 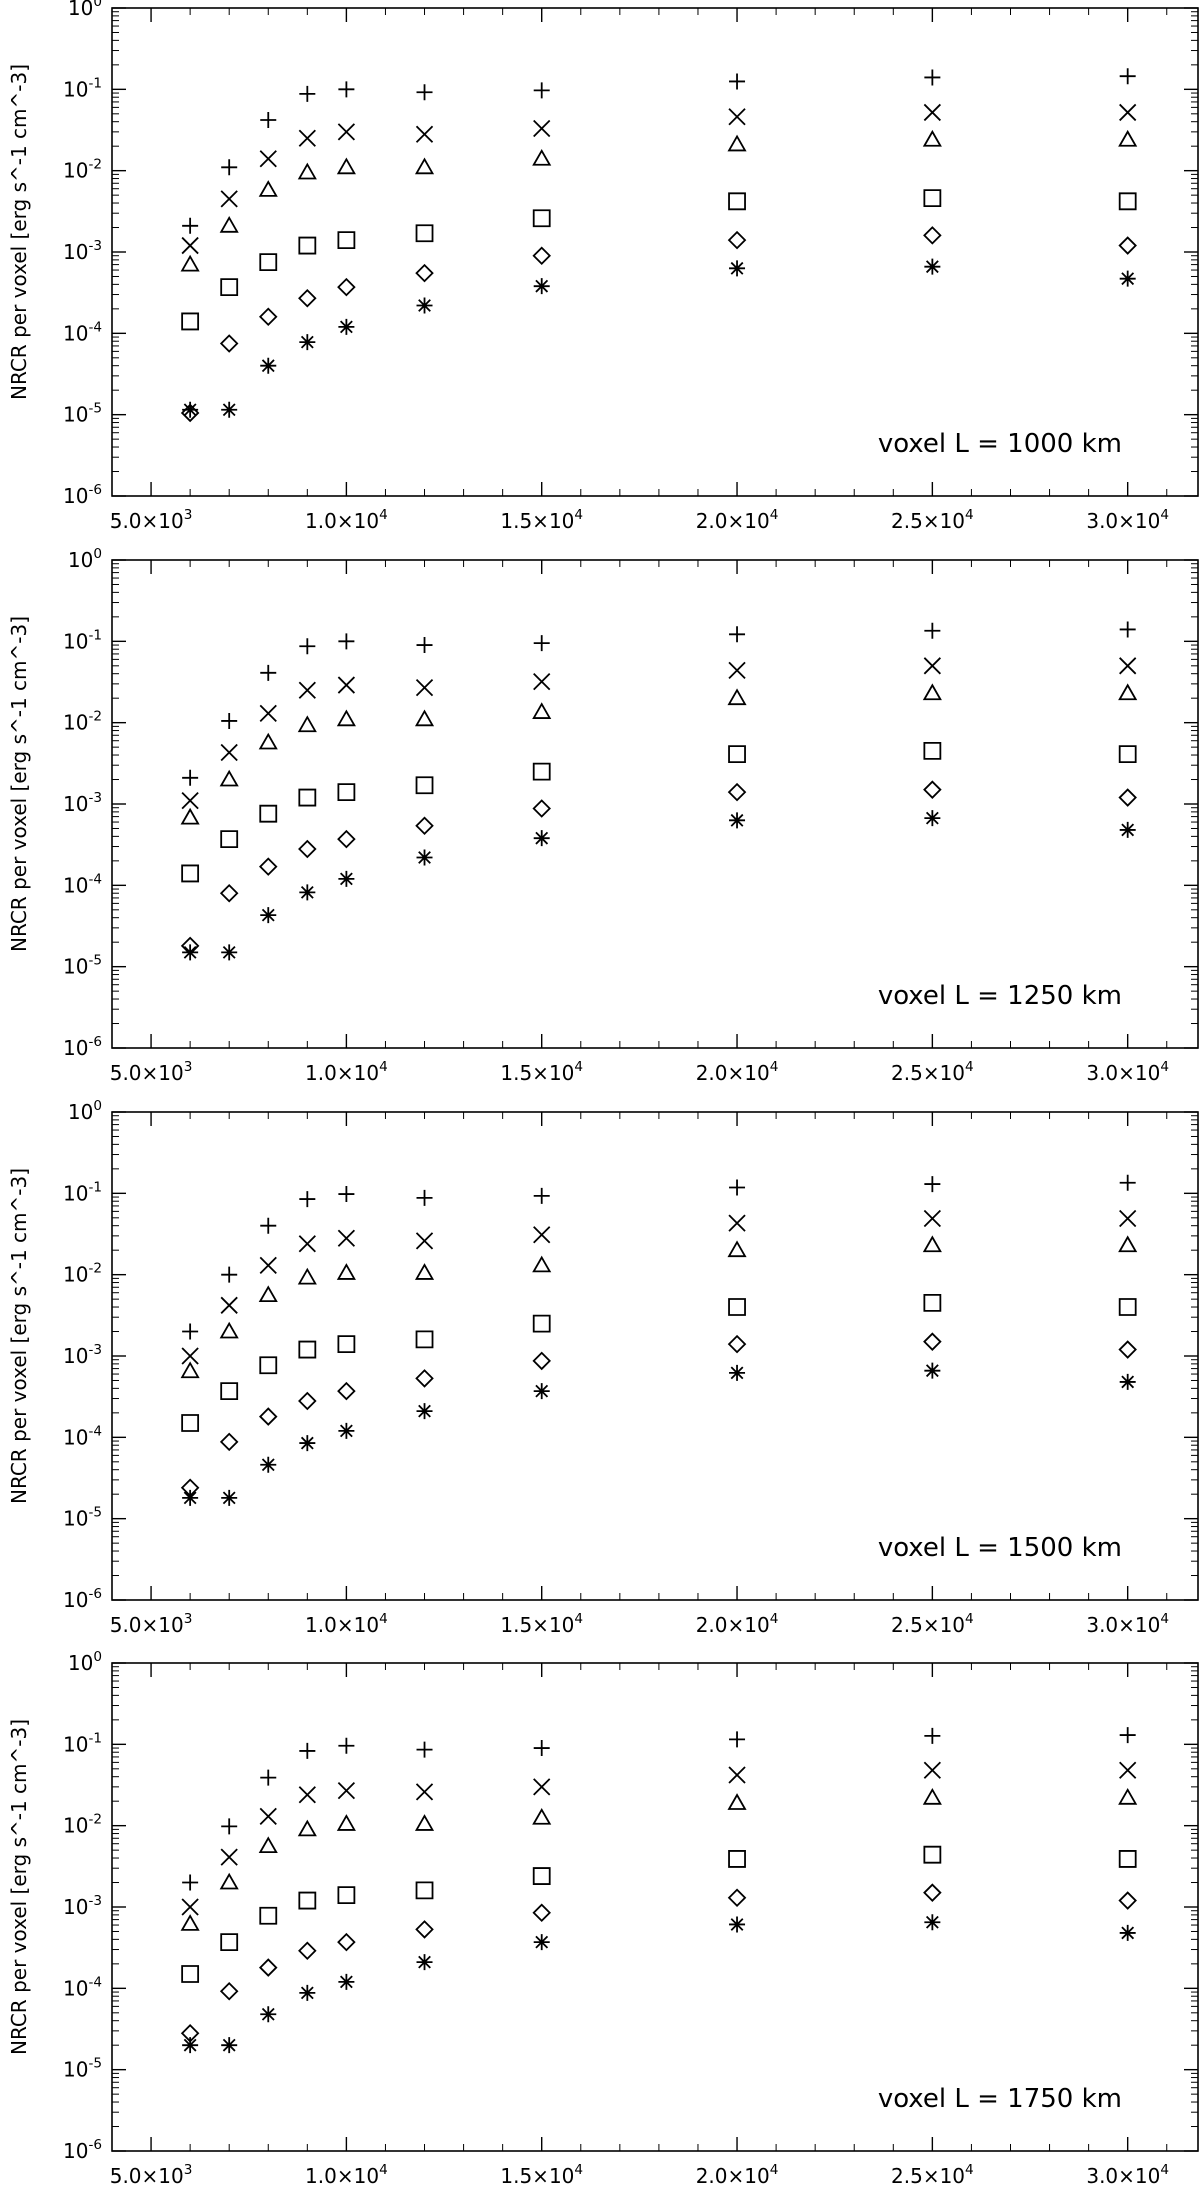 What do you see at coordinates (737, 1072) in the screenshot?
I see `x-tick-label: 2.0×104` at bounding box center [737, 1072].